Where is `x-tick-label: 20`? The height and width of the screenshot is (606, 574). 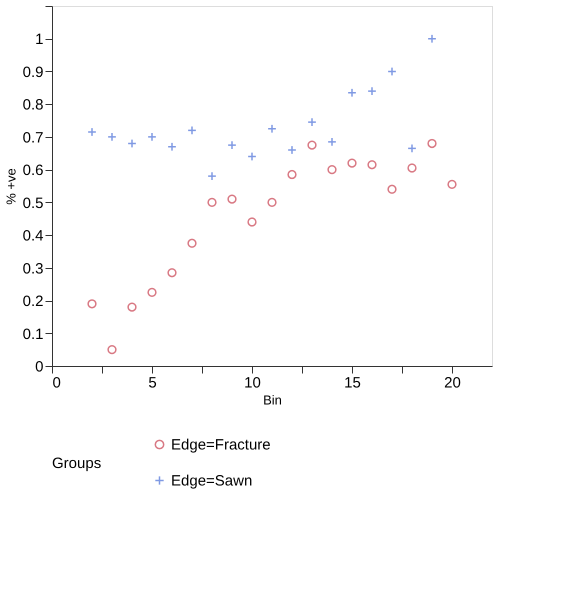 x-tick-label: 20 is located at coordinates (452, 383).